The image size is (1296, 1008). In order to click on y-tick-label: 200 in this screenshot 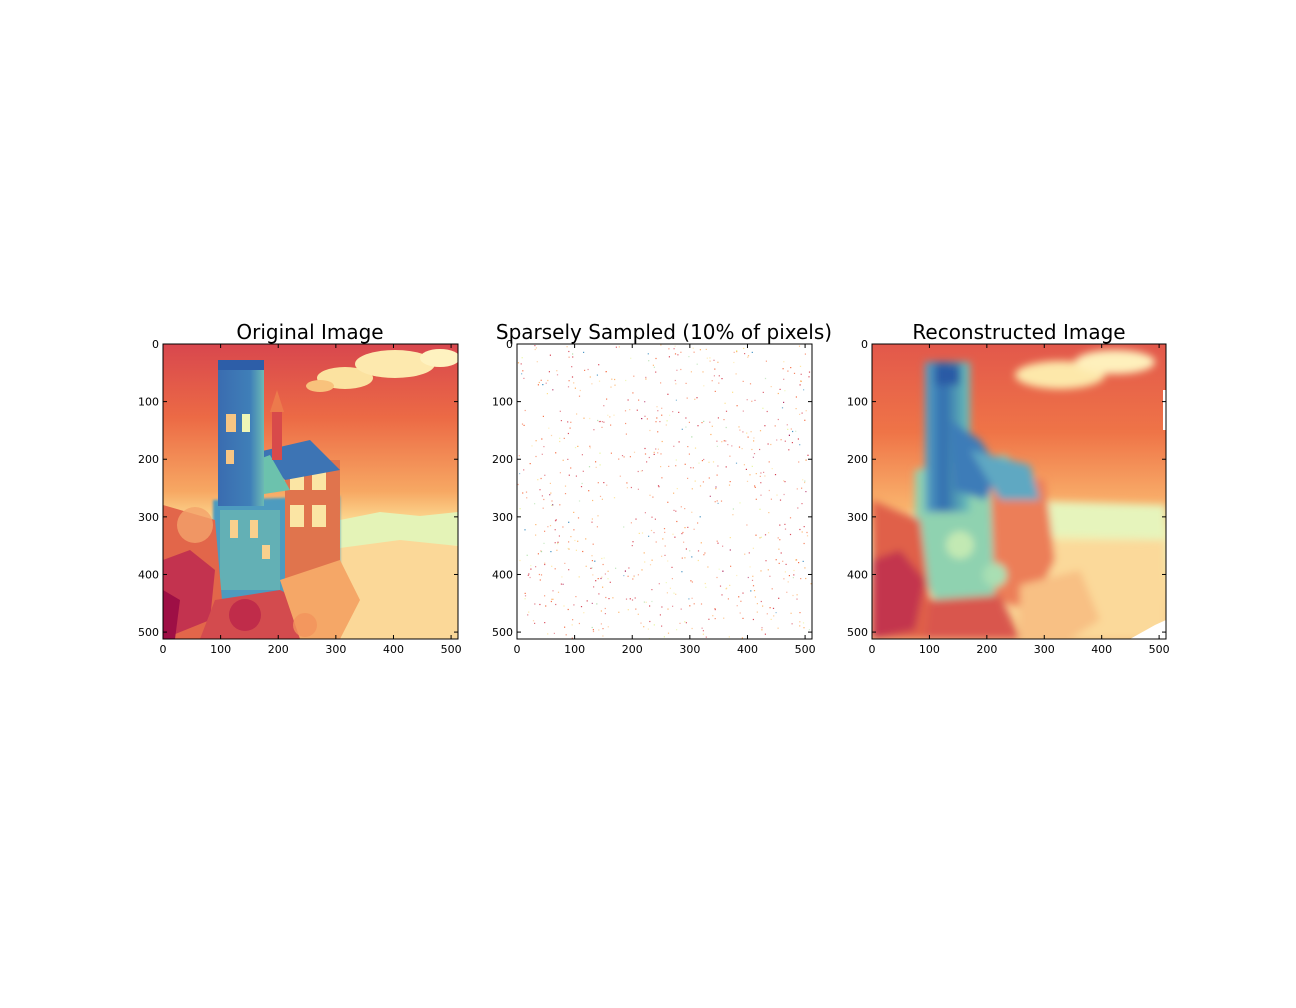, I will do `click(148, 459)`.